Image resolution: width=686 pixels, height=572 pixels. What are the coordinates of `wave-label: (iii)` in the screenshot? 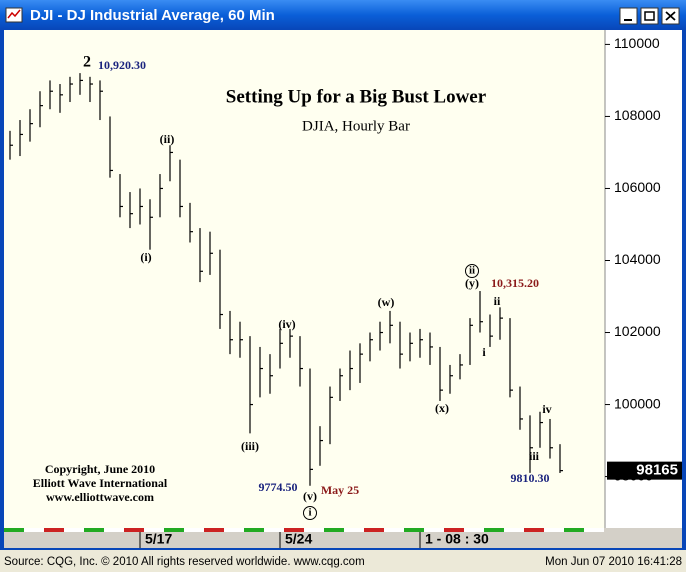 It's located at (250, 446).